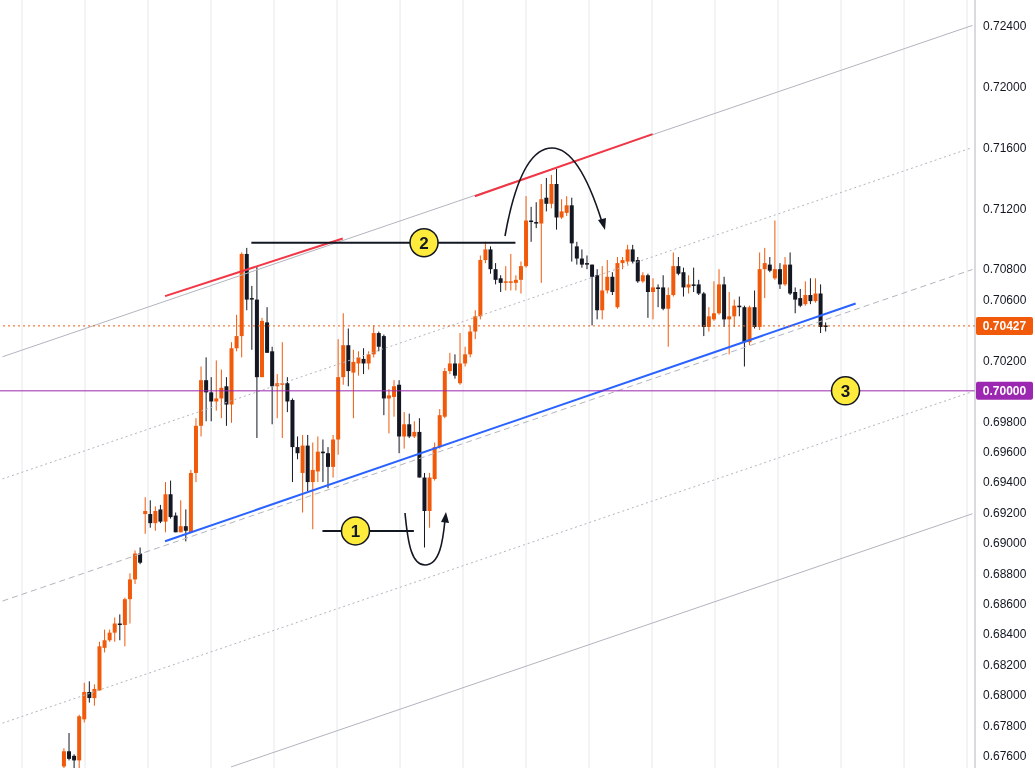 The height and width of the screenshot is (768, 1035). I want to click on y-tick-label: 0.68800, so click(1005, 573).